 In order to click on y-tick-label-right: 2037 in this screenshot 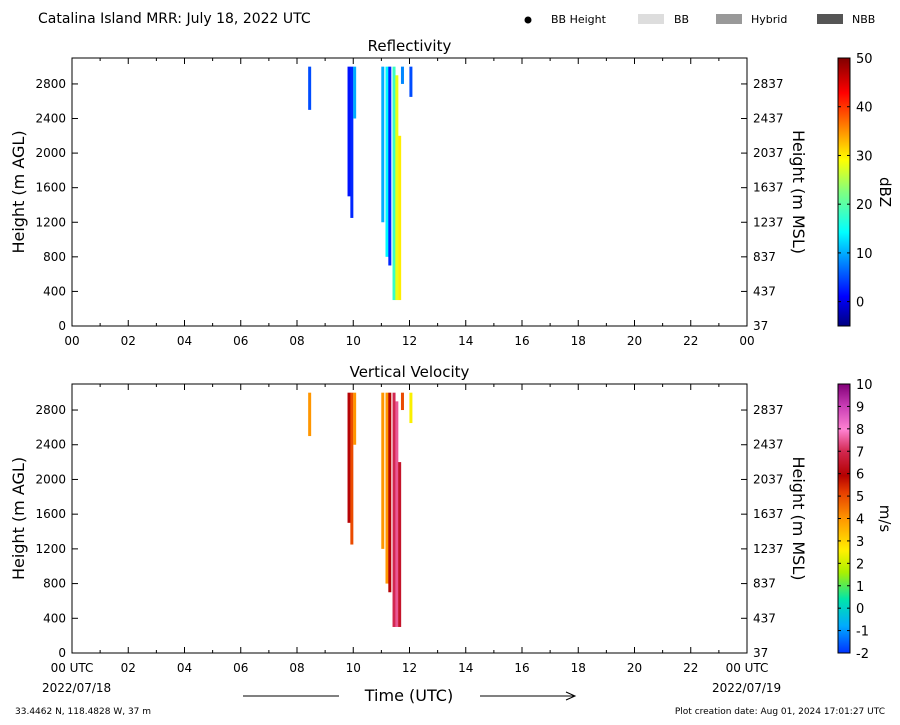, I will do `click(768, 153)`.